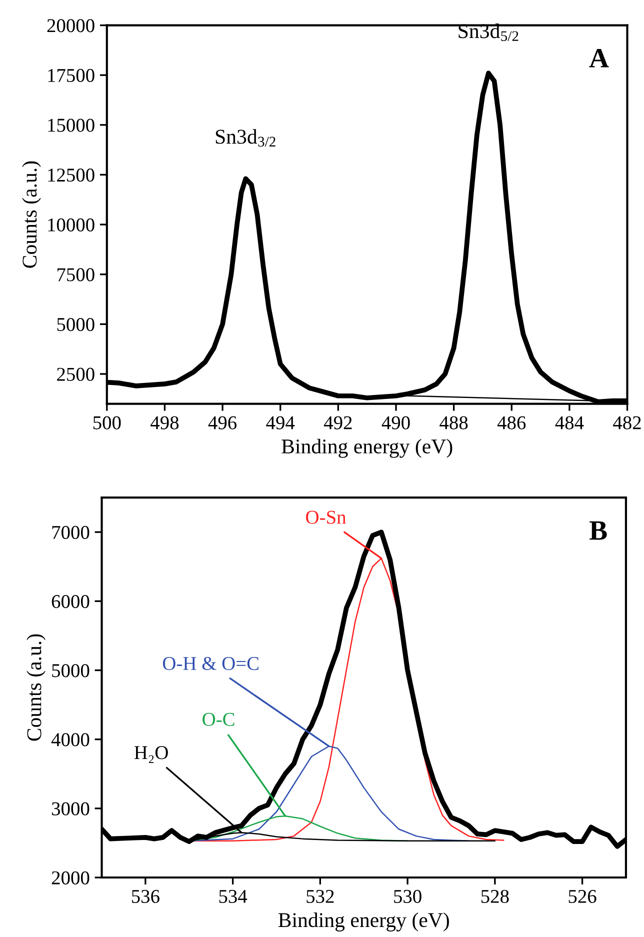 This screenshot has width=644, height=937. What do you see at coordinates (146, 896) in the screenshot?
I see `x-tick-label: 536` at bounding box center [146, 896].